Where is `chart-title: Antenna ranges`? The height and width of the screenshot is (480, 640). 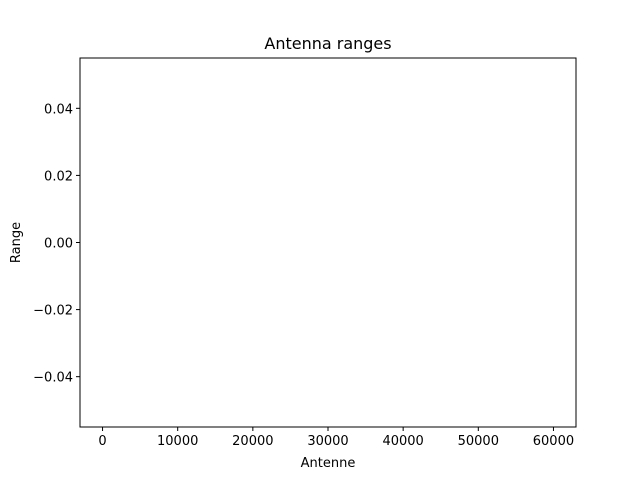 chart-title: Antenna ranges is located at coordinates (327, 43).